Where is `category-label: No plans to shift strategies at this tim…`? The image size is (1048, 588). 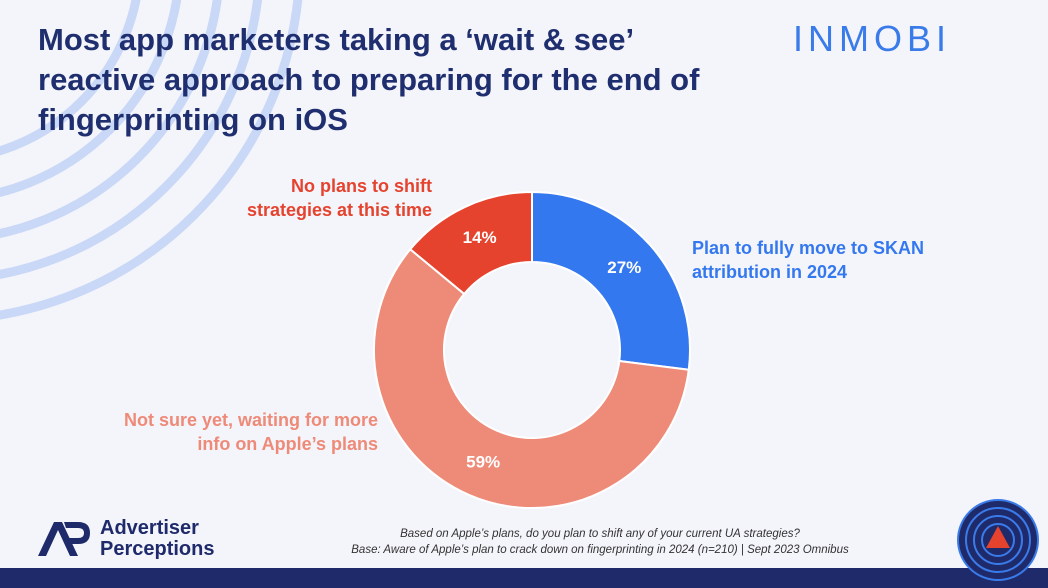 category-label: No plans to shift strategies at this tim… is located at coordinates (339, 198).